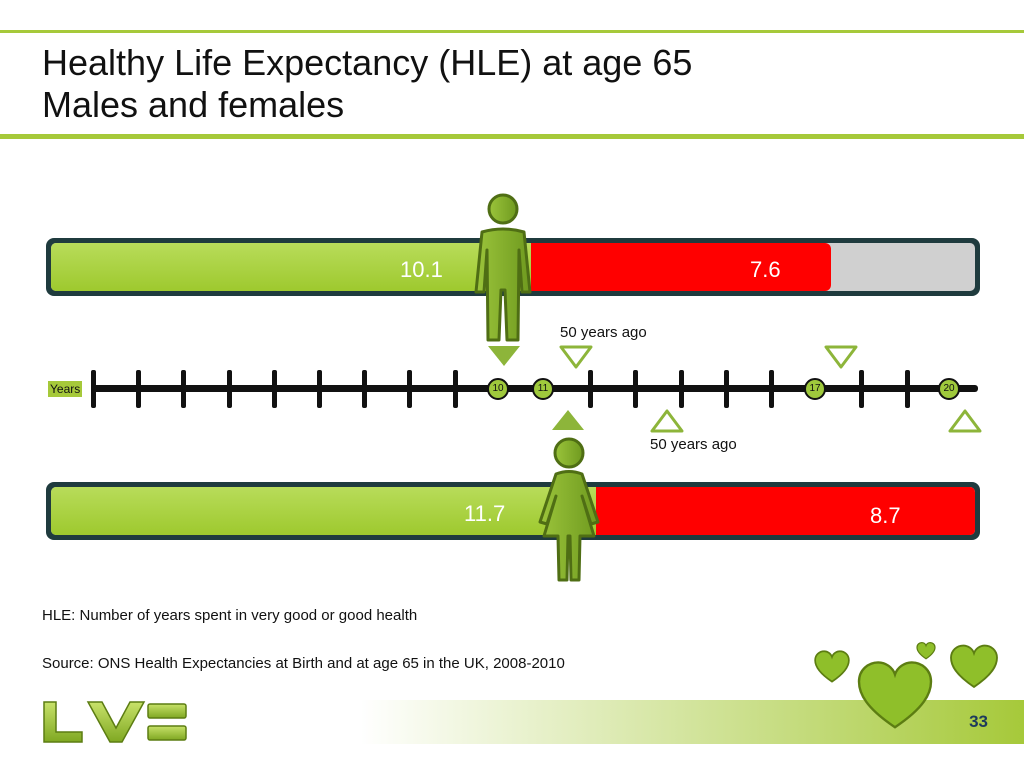 Image resolution: width=1024 pixels, height=768 pixels. I want to click on male-total-triangle-down-icon, so click(841, 357).